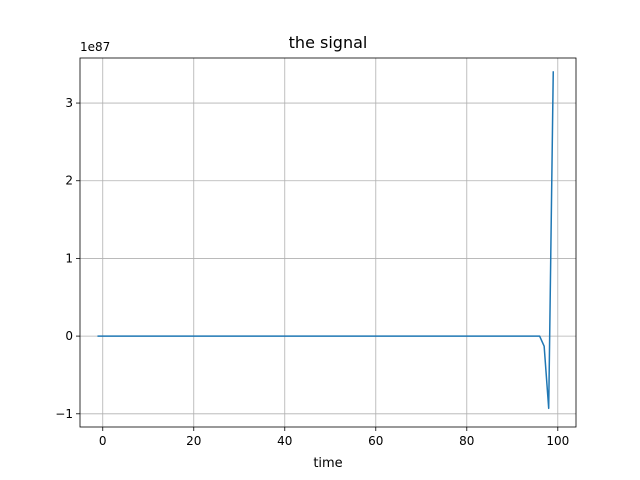 This screenshot has width=640, height=480. I want to click on y-tick-label: 1, so click(69, 258).